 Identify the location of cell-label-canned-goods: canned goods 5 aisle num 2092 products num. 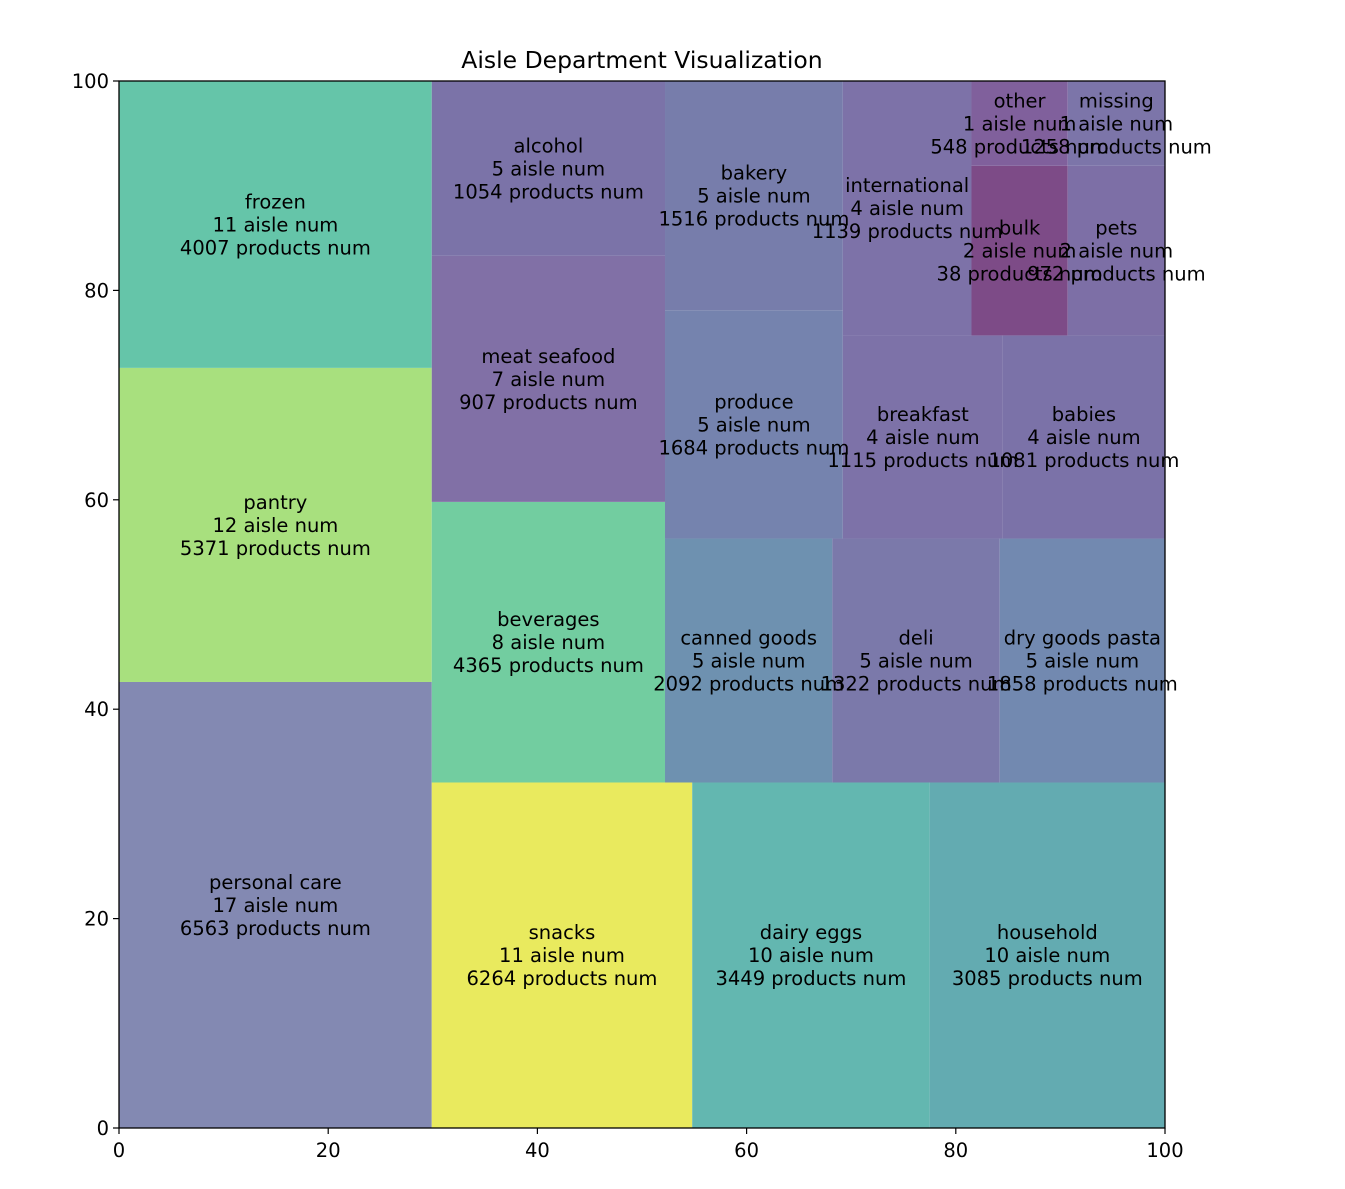
(748, 661).